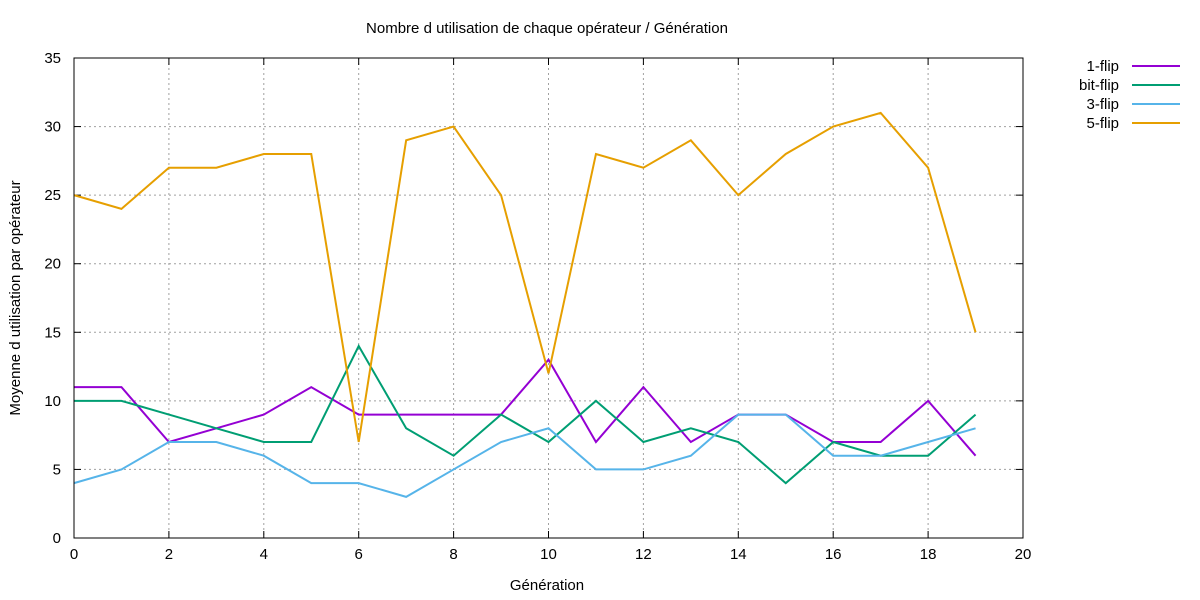 The height and width of the screenshot is (600, 1200). What do you see at coordinates (525, 407) in the screenshot?
I see `series-line-1-flip` at bounding box center [525, 407].